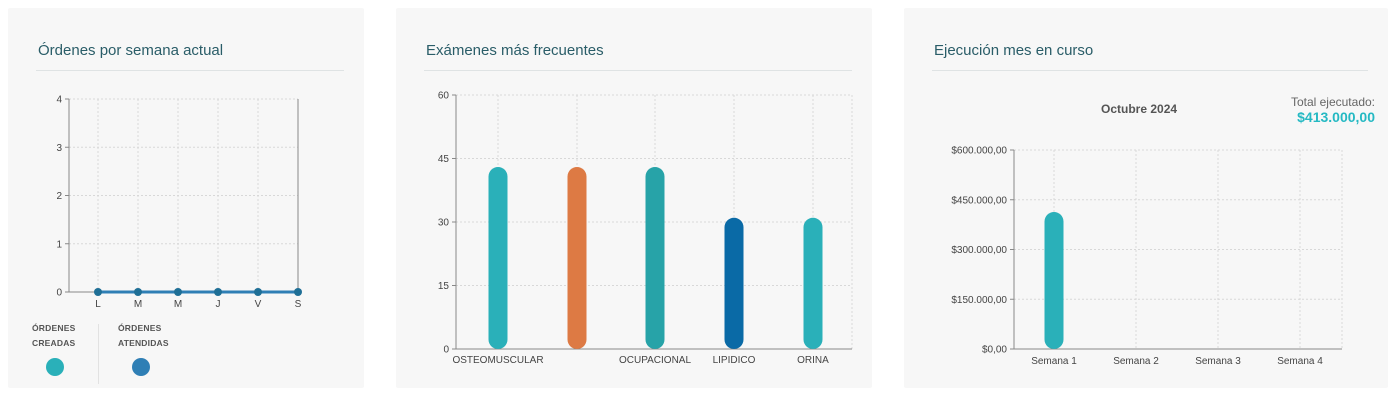 The width and height of the screenshot is (1398, 401). I want to click on y-tick-label: 4, so click(59, 100).